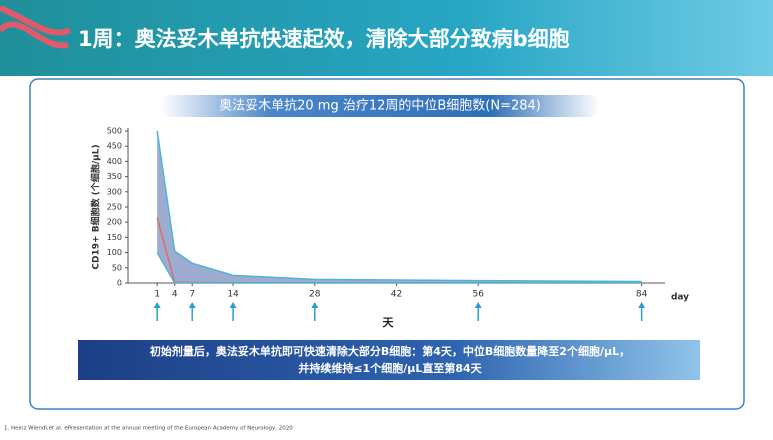 Image resolution: width=773 pixels, height=440 pixels. Describe the element at coordinates (389, 322) in the screenshot. I see `x-axis-label: 天` at that location.